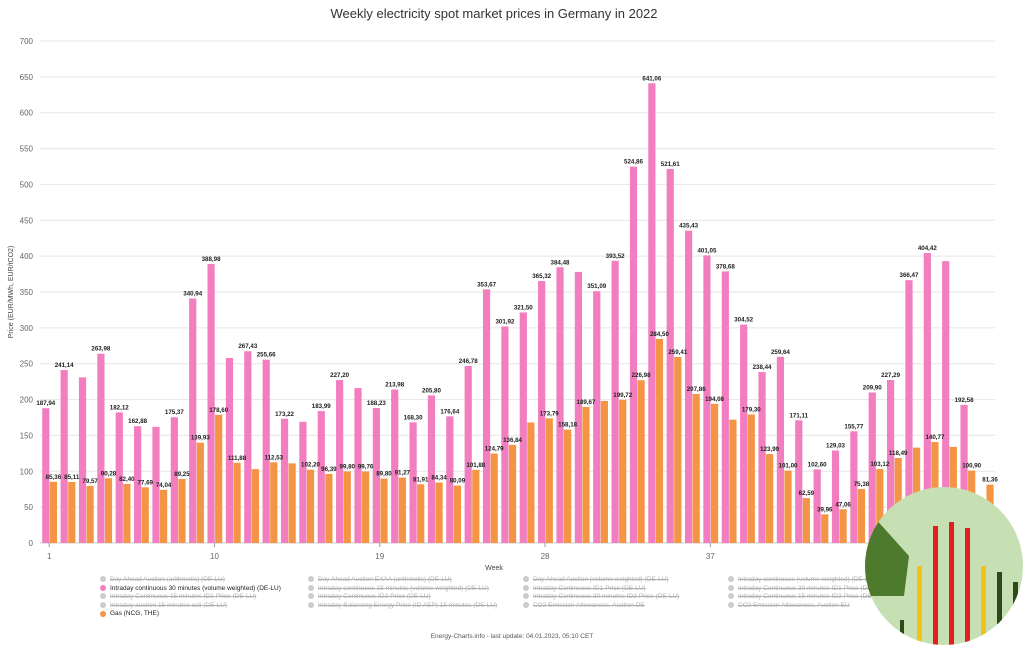 This screenshot has height=645, width=1024. Describe the element at coordinates (670, 164) in the screenshot. I see `data-label-intraday: 521,61` at that location.